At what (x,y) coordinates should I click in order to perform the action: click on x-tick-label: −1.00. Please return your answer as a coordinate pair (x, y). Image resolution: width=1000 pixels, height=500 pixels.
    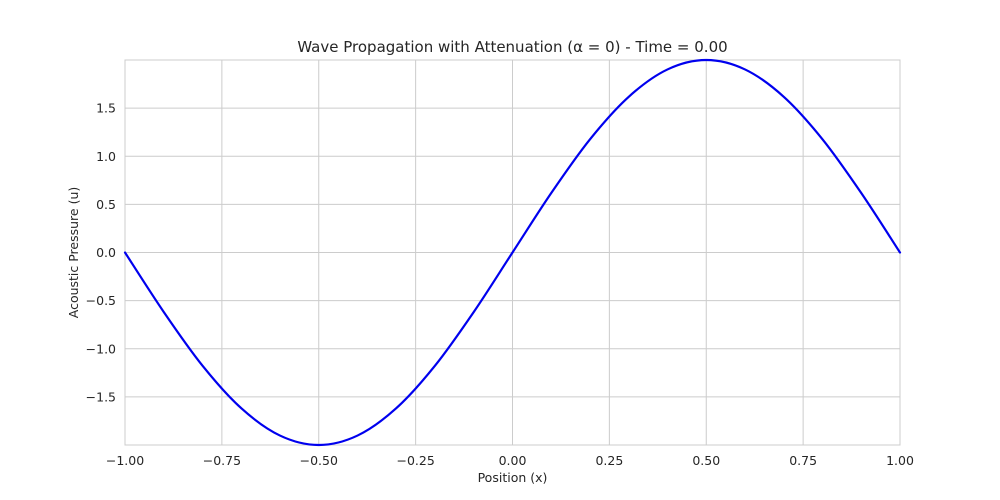
    Looking at the image, I should click on (125, 460).